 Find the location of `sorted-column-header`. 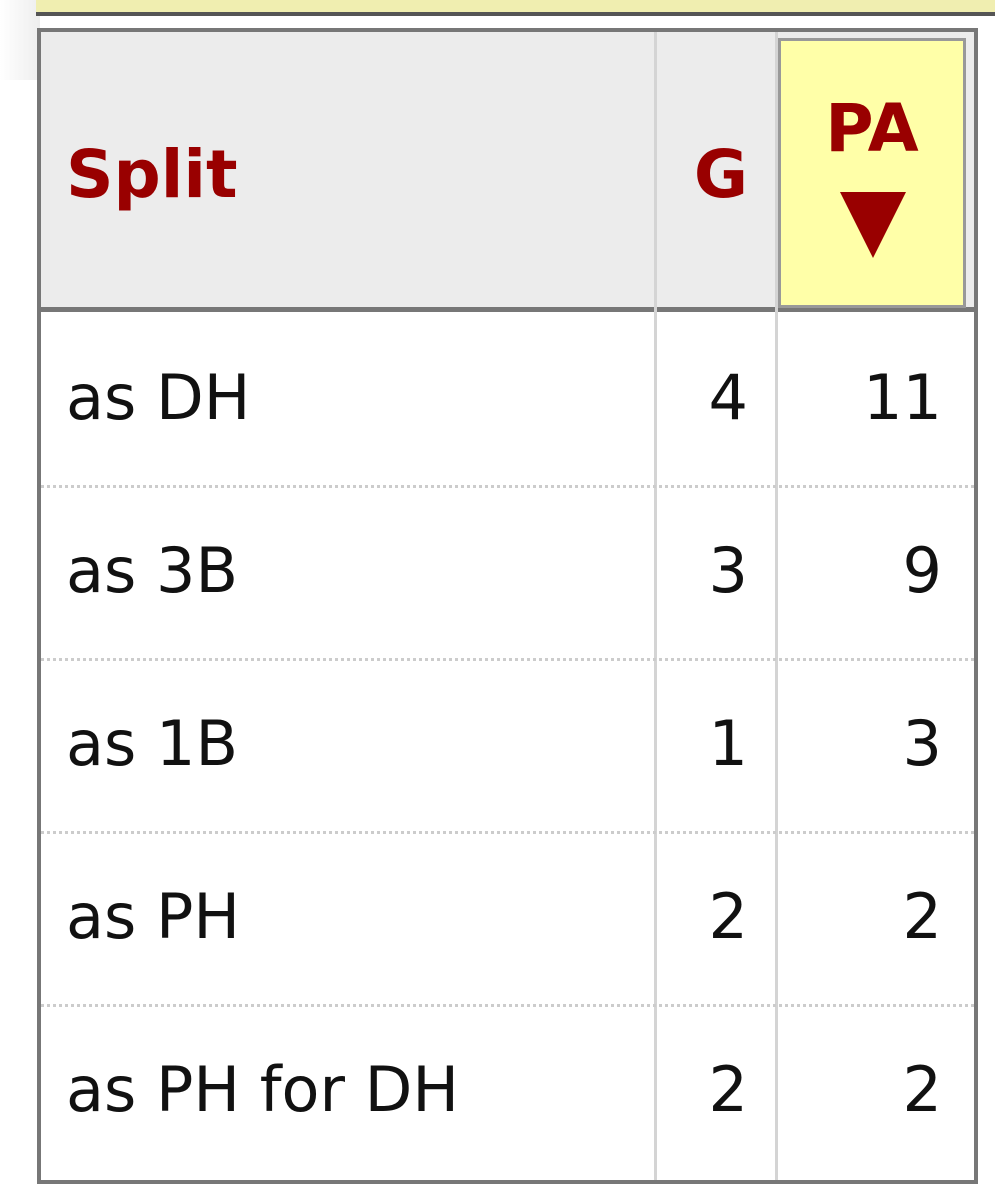

sorted-column-header is located at coordinates (872, 173).